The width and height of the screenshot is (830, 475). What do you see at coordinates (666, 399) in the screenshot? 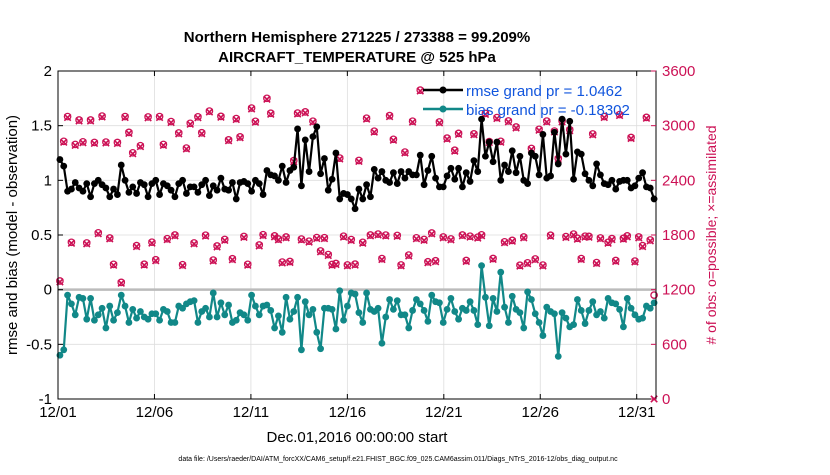
I see `y-right-tick-label: 0` at bounding box center [666, 399].